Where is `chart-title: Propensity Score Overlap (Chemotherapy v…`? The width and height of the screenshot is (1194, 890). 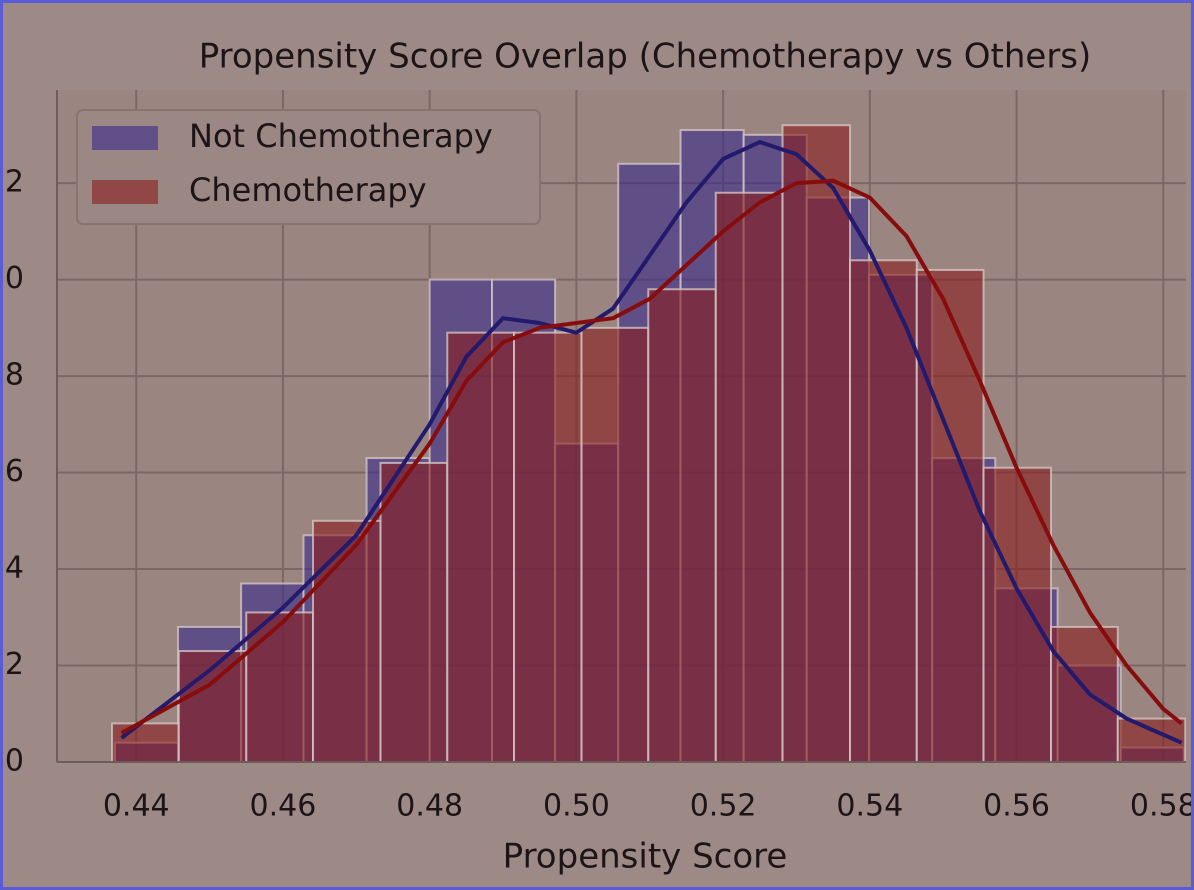 chart-title: Propensity Score Overlap (Chemotherapy v… is located at coordinates (645, 57).